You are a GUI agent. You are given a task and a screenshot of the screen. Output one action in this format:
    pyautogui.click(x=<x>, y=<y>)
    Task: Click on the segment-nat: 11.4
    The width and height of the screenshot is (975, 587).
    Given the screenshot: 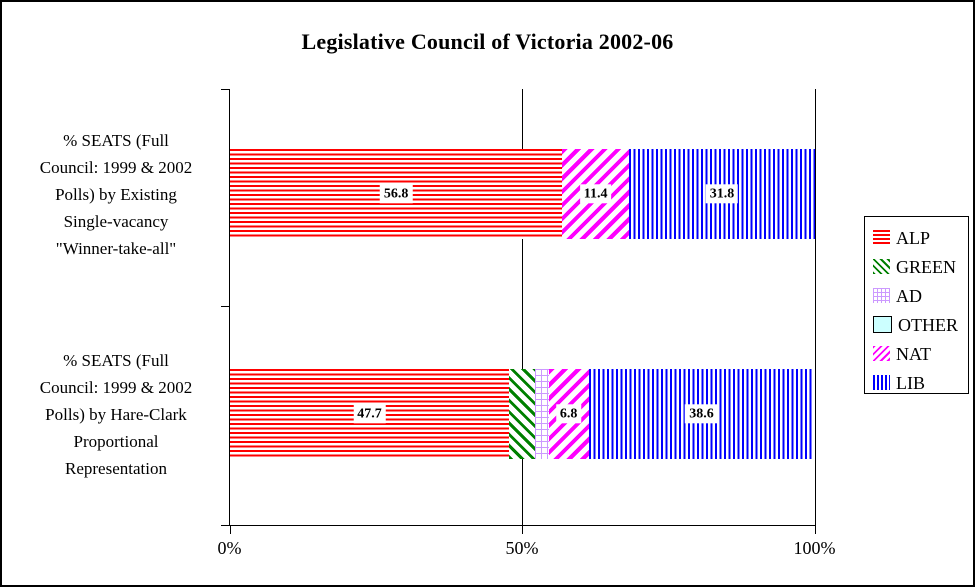 What is the action you would take?
    pyautogui.click(x=595, y=194)
    